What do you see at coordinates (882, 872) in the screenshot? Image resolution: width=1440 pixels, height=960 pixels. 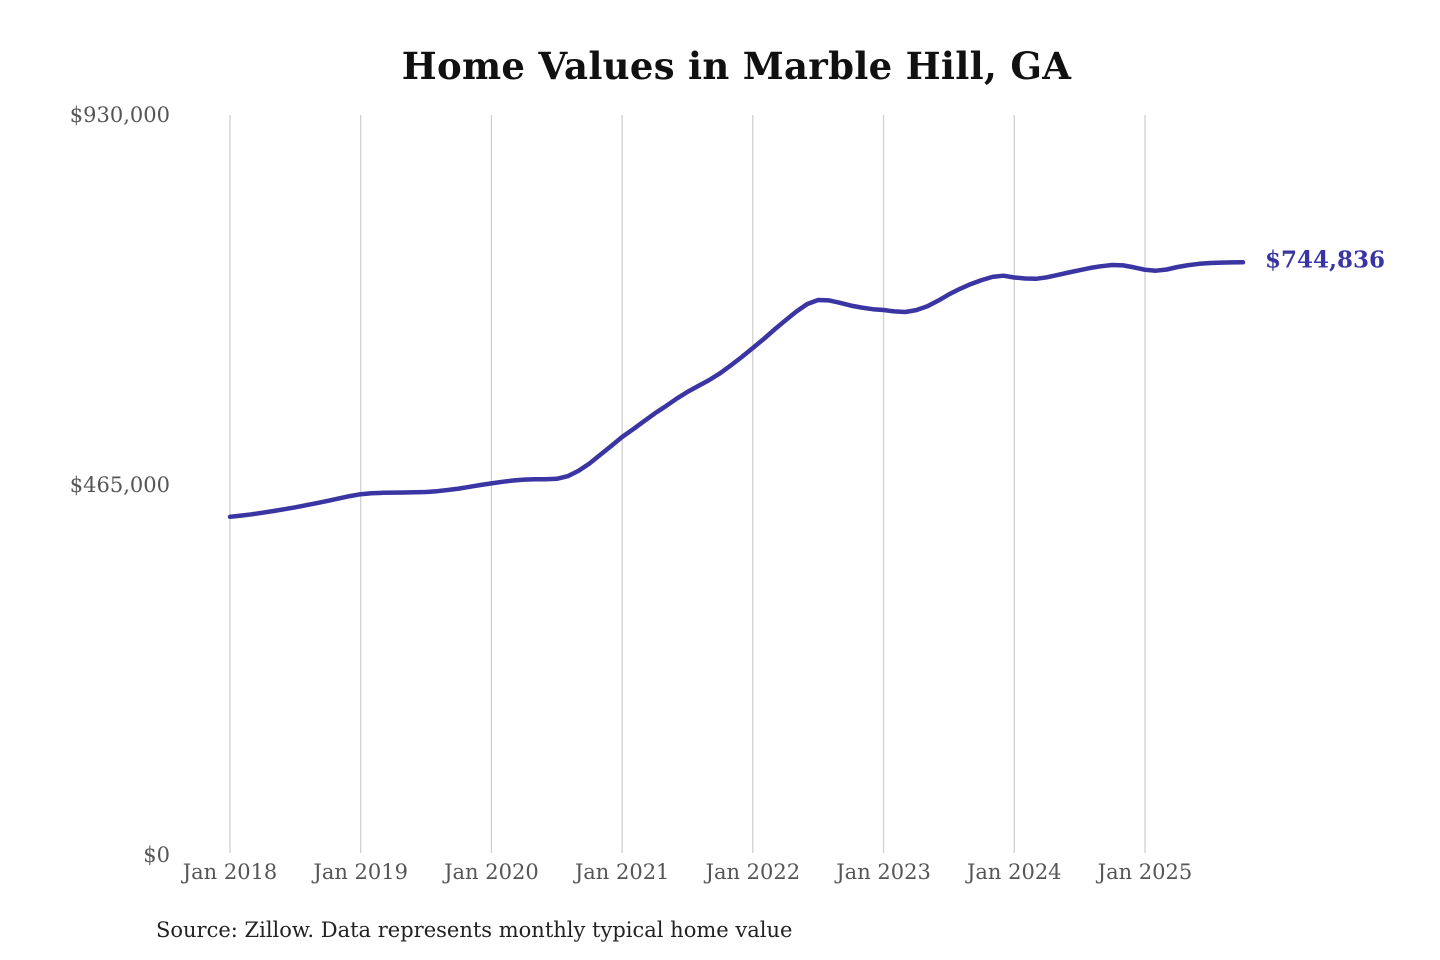 I see `x-tick-label: Jan 2023` at bounding box center [882, 872].